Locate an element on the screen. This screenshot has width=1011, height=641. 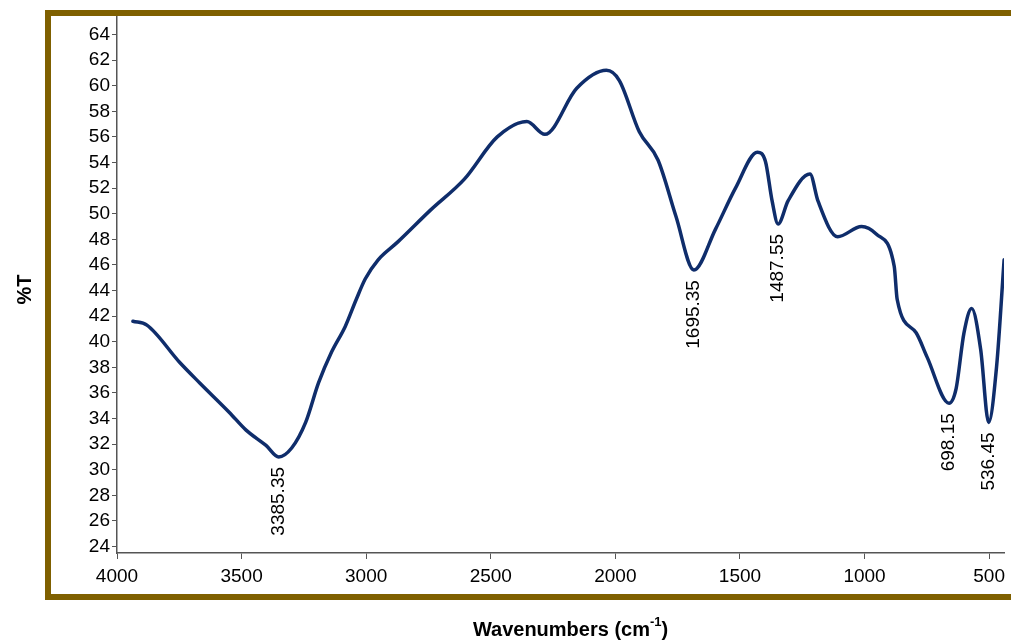
annotation: 1487.55 is located at coordinates (777, 268).